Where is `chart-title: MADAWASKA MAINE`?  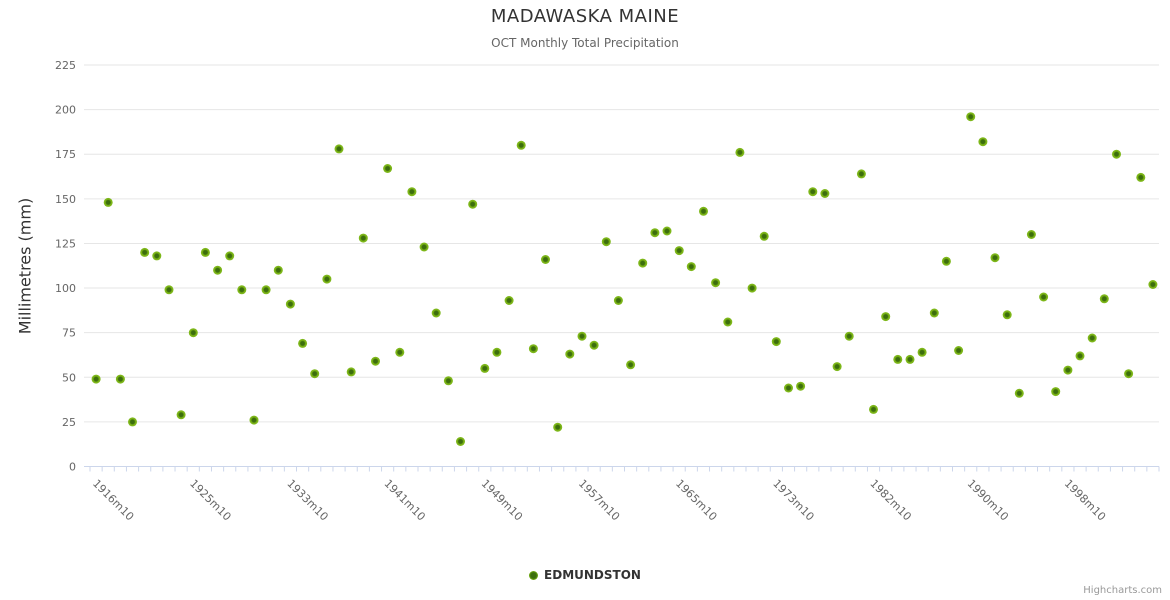
chart-title: MADAWASKA MAINE is located at coordinates (585, 16).